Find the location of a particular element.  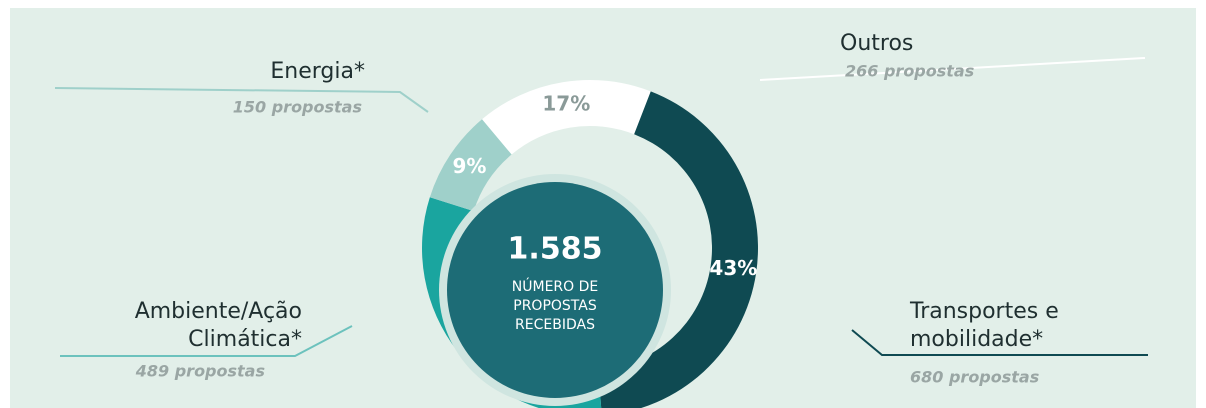

detail-label: 680 propostas is located at coordinates (974, 377).